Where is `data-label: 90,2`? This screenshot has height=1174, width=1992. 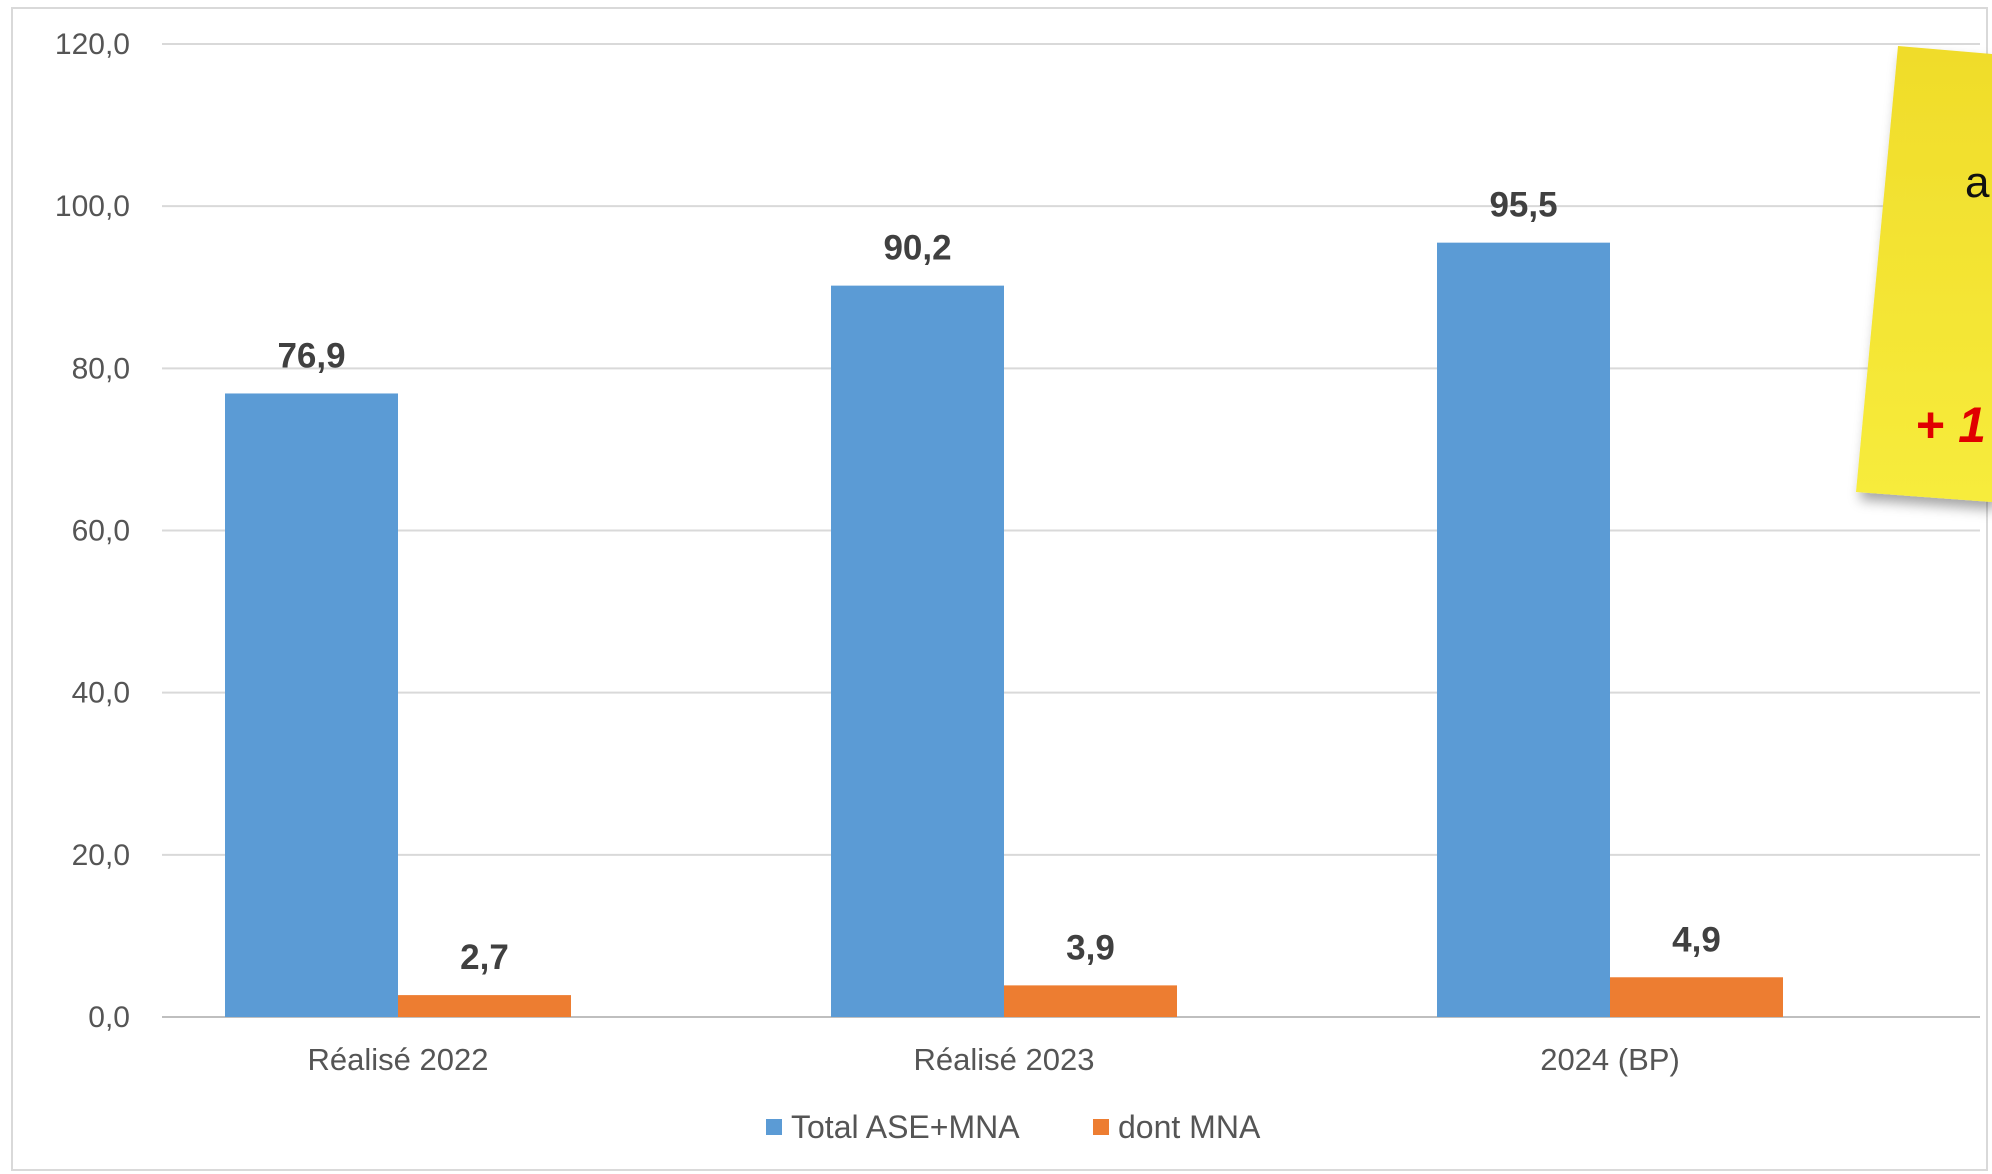
data-label: 90,2 is located at coordinates (917, 248).